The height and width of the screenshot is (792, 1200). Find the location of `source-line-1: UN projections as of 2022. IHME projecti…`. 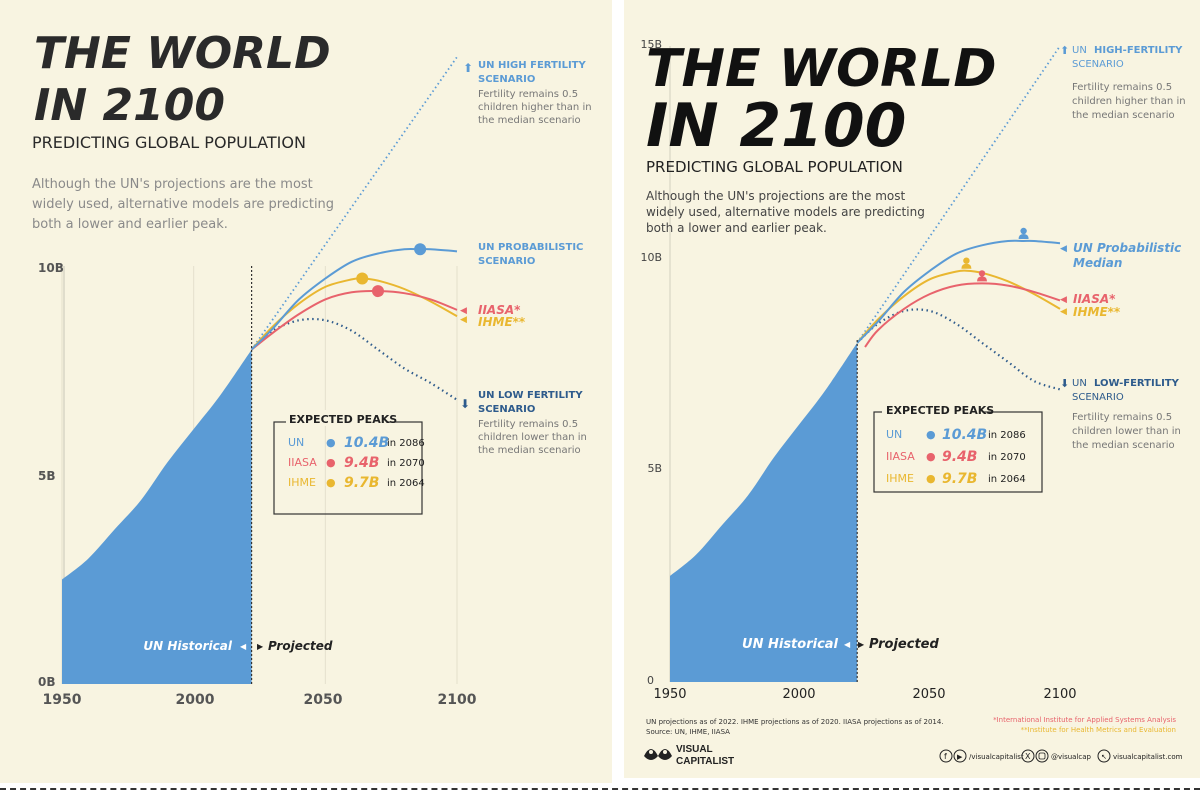

source-line-1: UN projections as of 2022. IHME projecti… is located at coordinates (795, 722).